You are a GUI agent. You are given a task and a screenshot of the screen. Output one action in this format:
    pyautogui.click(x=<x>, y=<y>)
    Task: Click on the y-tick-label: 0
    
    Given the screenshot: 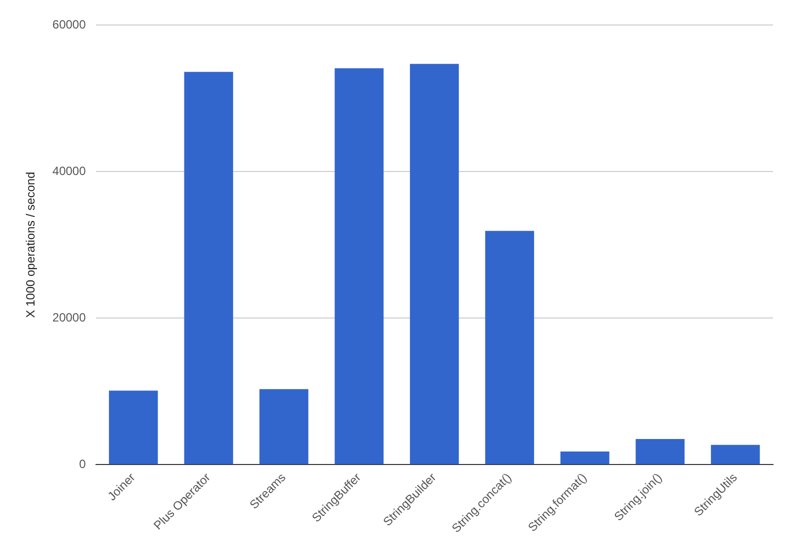 What is the action you would take?
    pyautogui.click(x=82, y=463)
    